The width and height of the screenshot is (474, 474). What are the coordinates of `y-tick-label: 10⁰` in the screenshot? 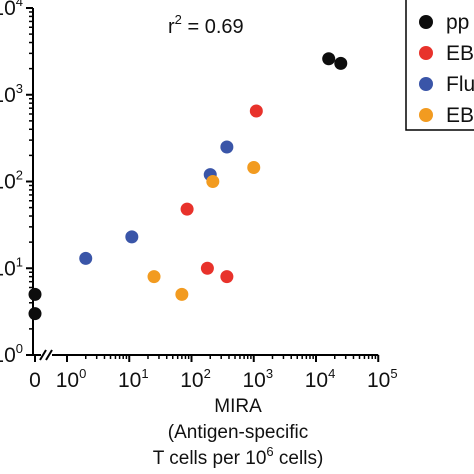 It's located at (11, 354).